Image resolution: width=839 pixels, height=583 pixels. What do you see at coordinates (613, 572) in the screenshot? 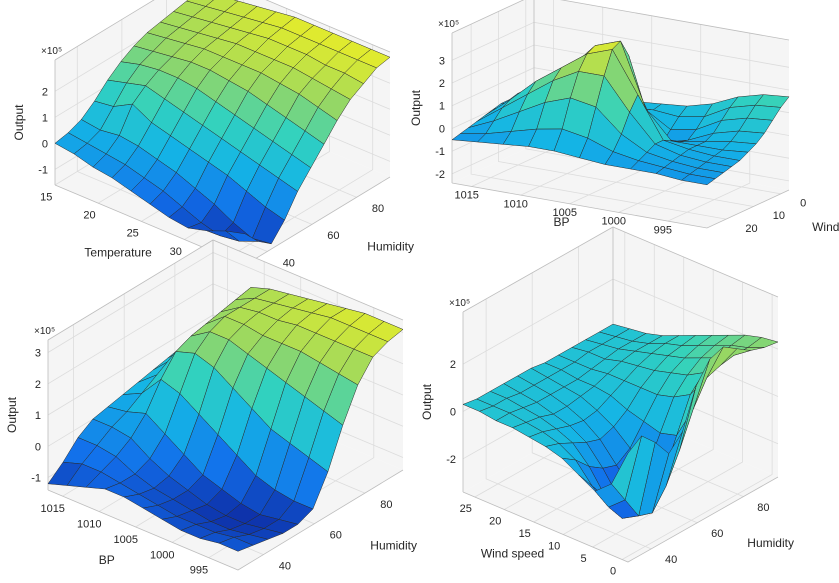
I see `x-tick-label: 0` at bounding box center [613, 572].